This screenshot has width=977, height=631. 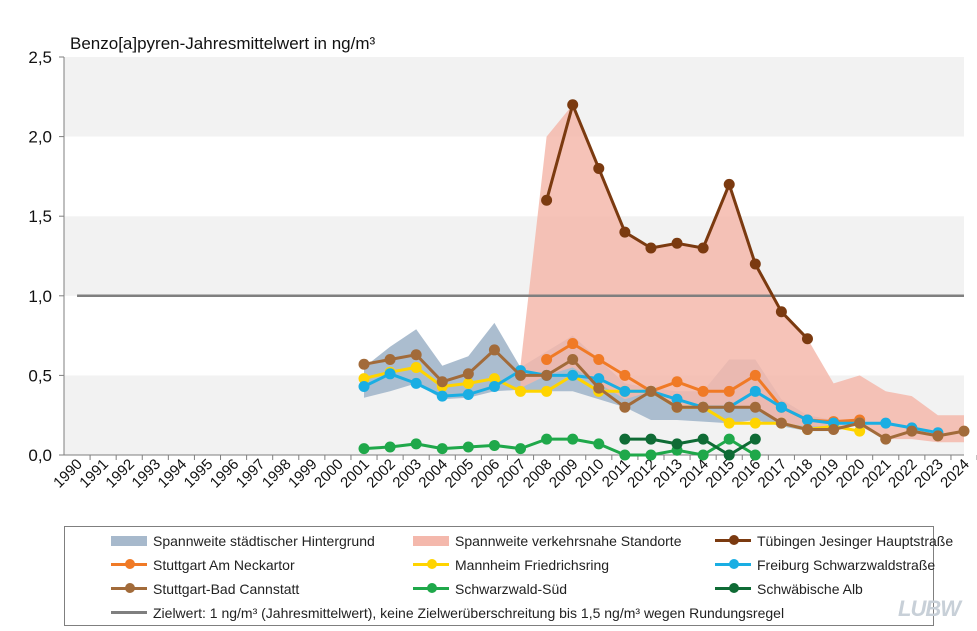 What do you see at coordinates (799, 474) in the screenshot?
I see `x-tick-label: 2018` at bounding box center [799, 474].